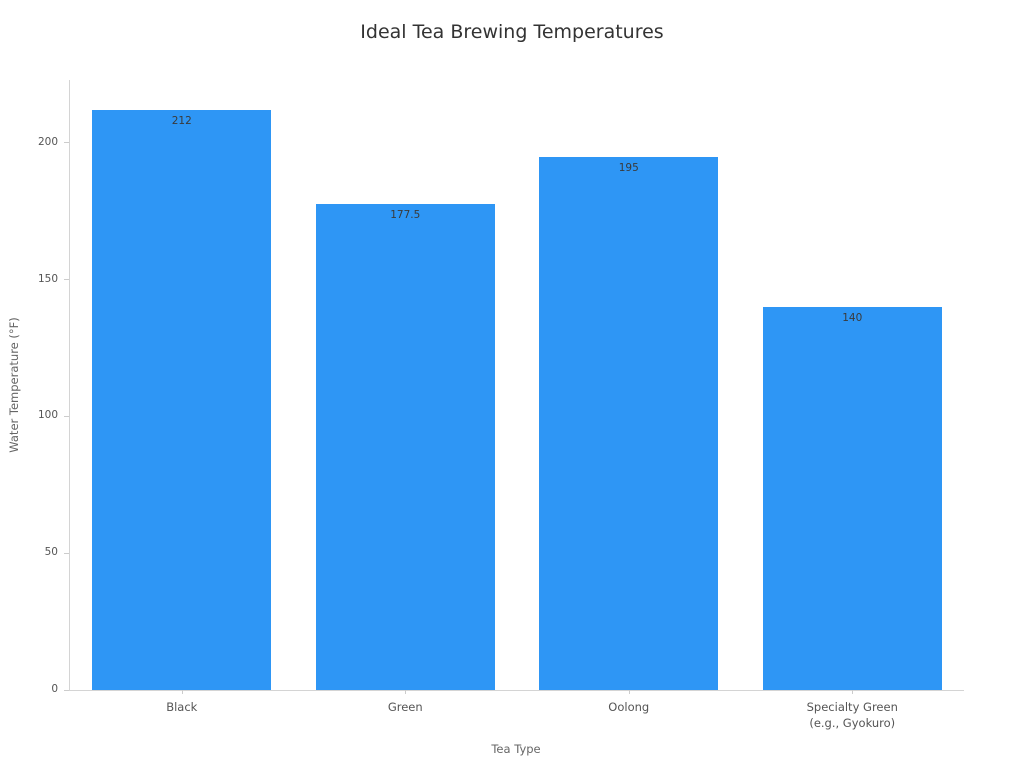 This screenshot has height=768, width=1024. I want to click on y-axis-tick-label: 0, so click(54, 689).